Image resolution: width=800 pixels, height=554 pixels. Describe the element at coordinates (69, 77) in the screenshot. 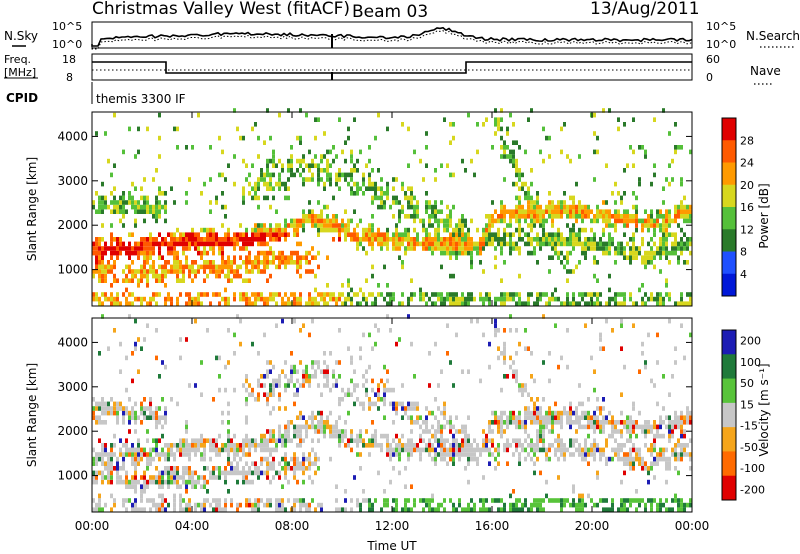

I see `freq-tick-bottom: 8` at that location.